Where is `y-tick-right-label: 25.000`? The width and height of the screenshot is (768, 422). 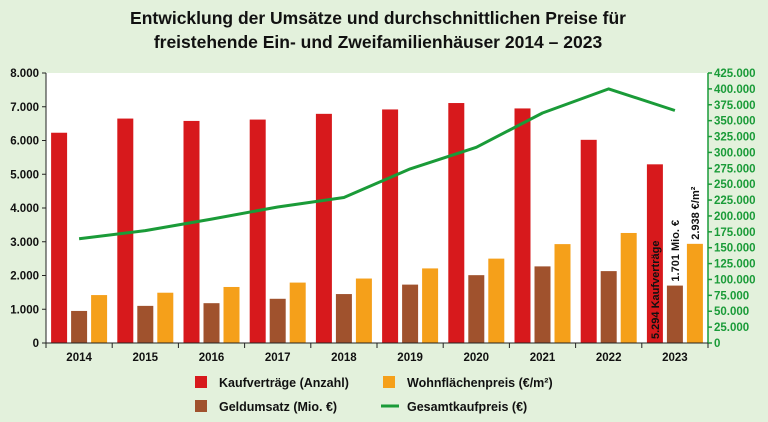
y-tick-right-label: 25.000 is located at coordinates (731, 328).